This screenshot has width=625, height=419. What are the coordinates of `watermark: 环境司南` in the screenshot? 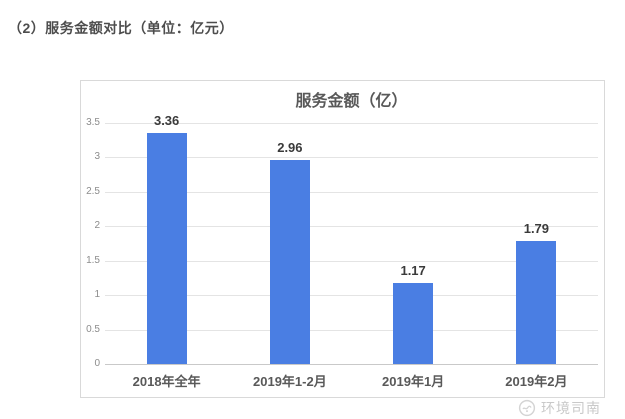 It's located at (559, 408).